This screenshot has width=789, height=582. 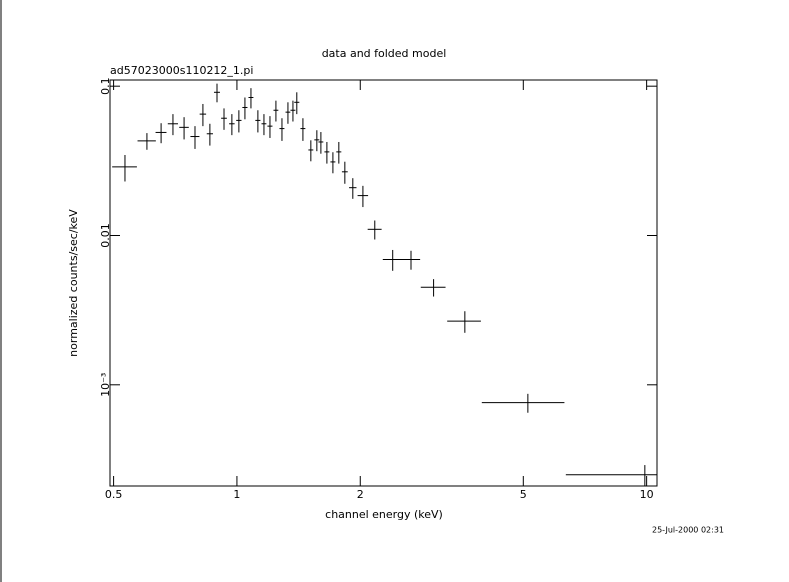 I want to click on y-tick-label: 10⁻³, so click(x=105, y=385).